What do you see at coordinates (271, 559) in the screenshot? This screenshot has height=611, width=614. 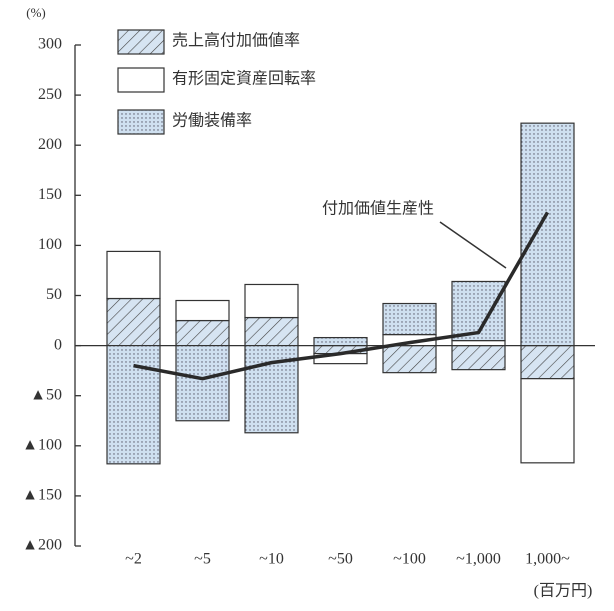 I see `x-tick-label: ~10` at bounding box center [271, 559].